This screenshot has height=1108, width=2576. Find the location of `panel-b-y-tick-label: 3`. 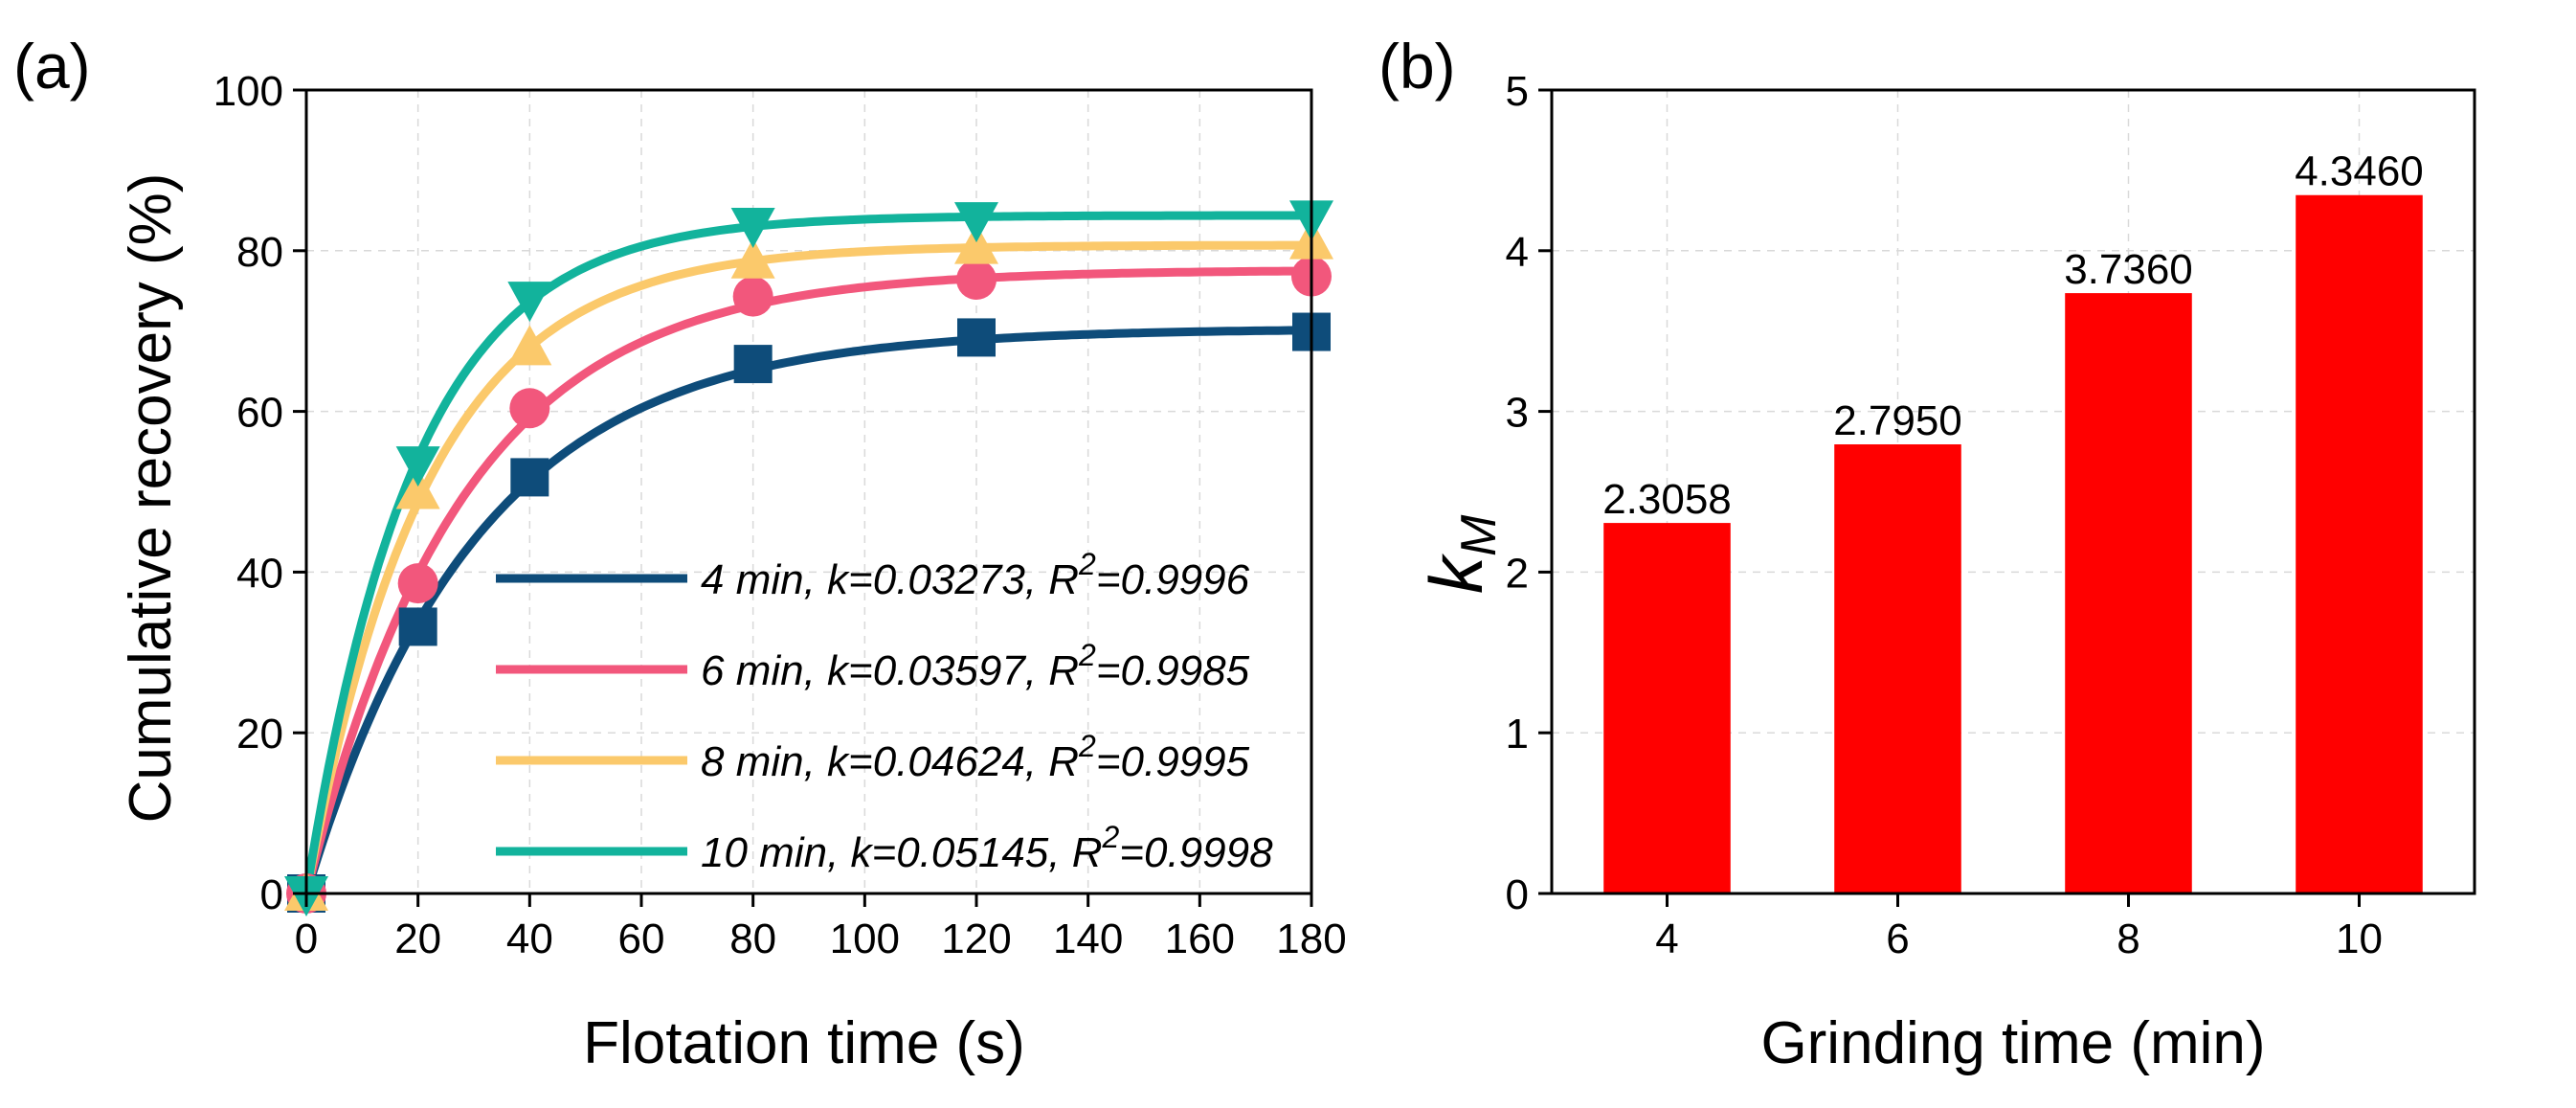

panel-b-y-tick-label: 3 is located at coordinates (1518, 413).